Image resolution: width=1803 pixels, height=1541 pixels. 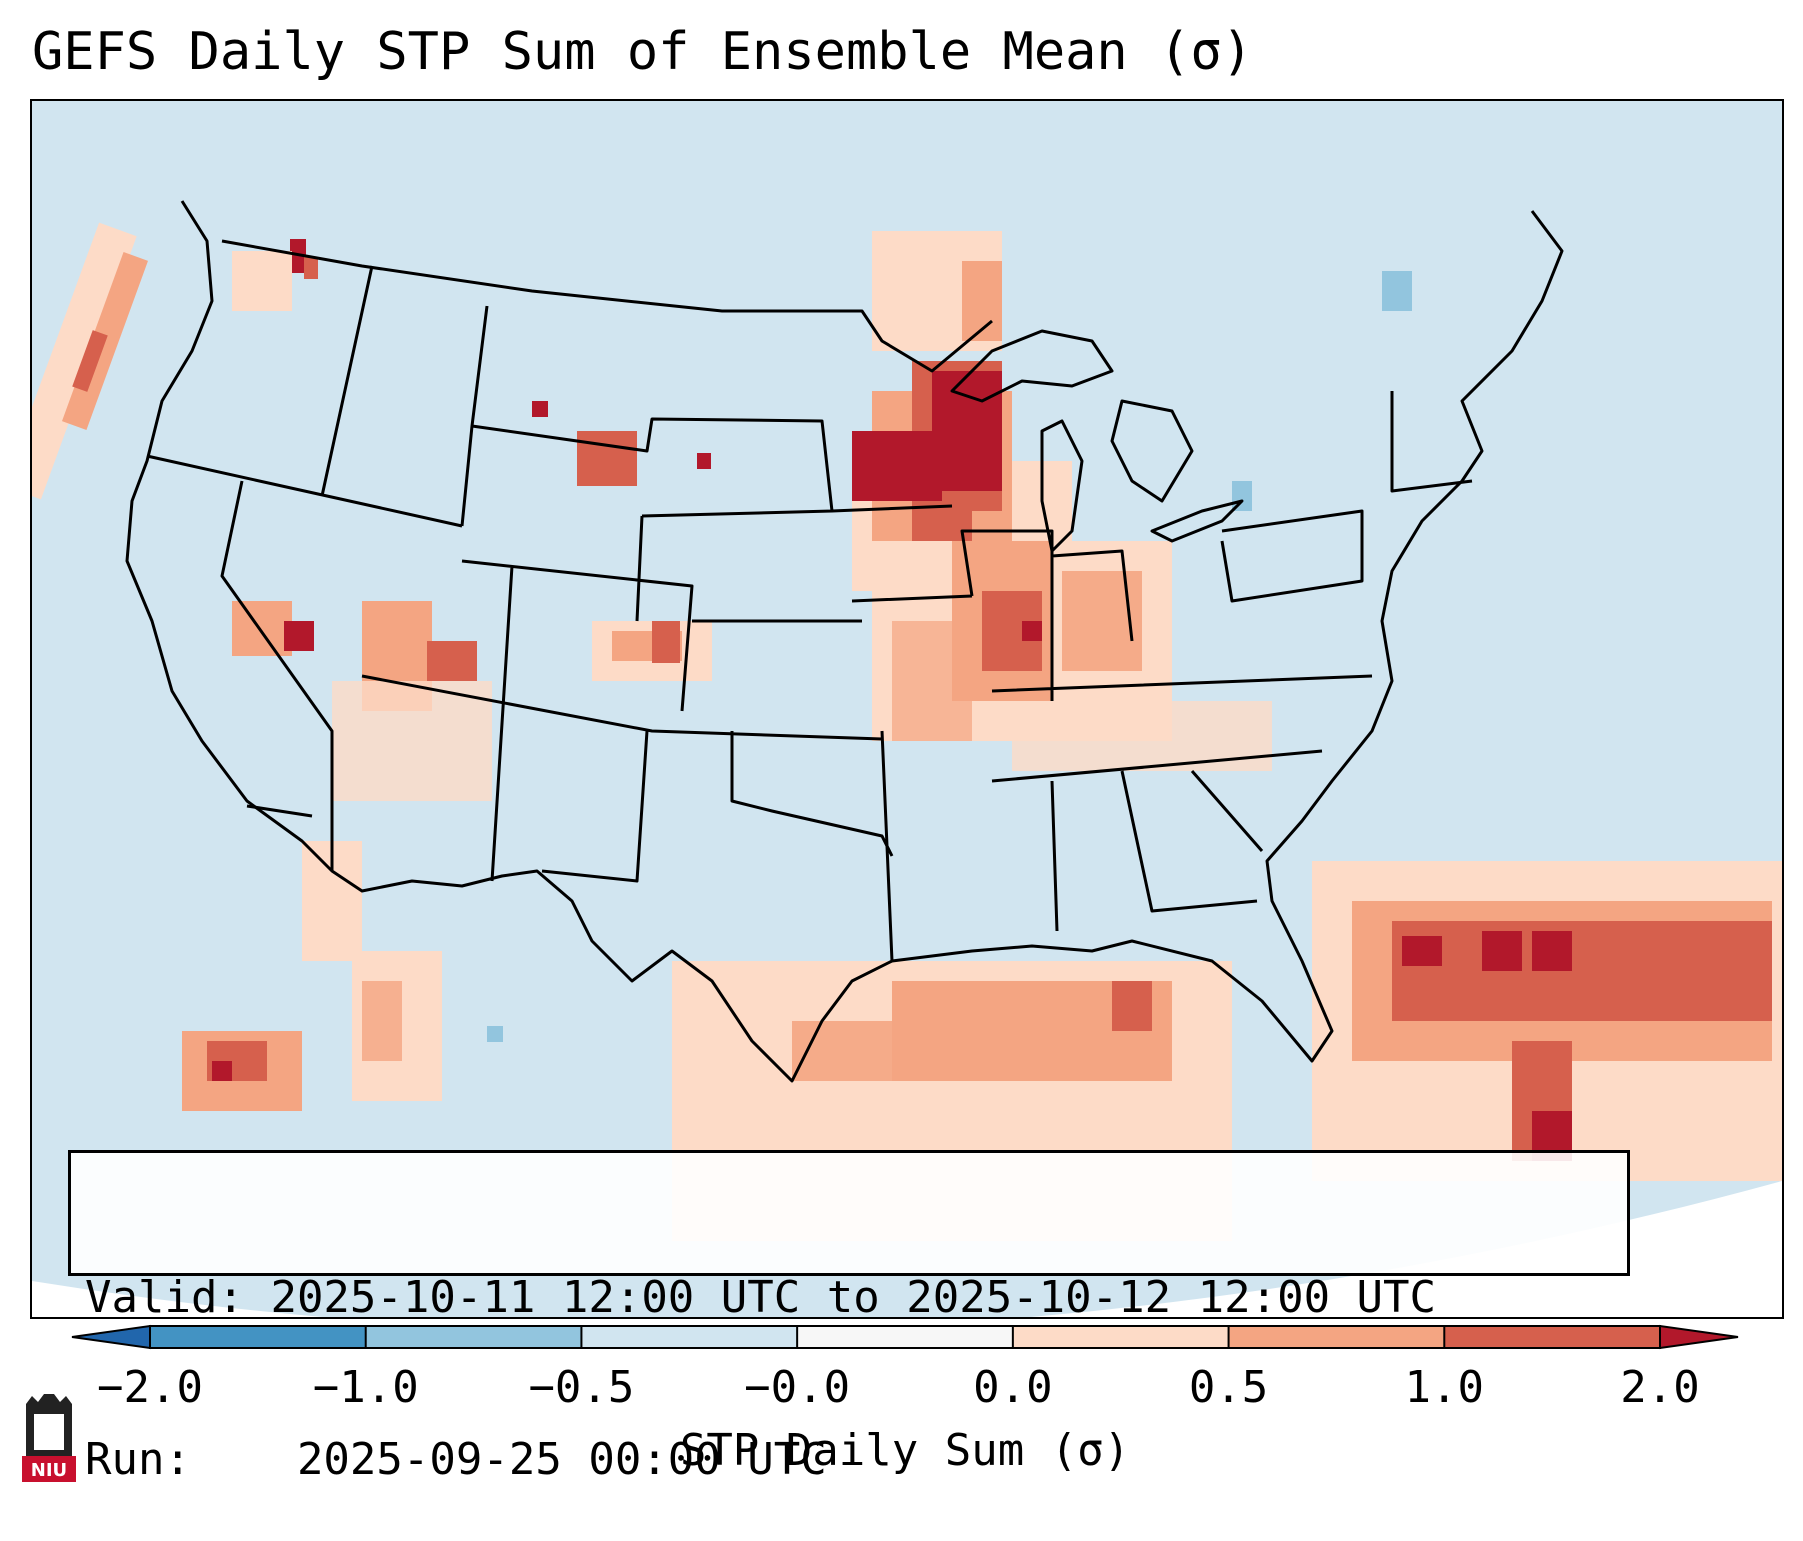 What do you see at coordinates (111, 1337) in the screenshot?
I see `colorbar-extend-low` at bounding box center [111, 1337].